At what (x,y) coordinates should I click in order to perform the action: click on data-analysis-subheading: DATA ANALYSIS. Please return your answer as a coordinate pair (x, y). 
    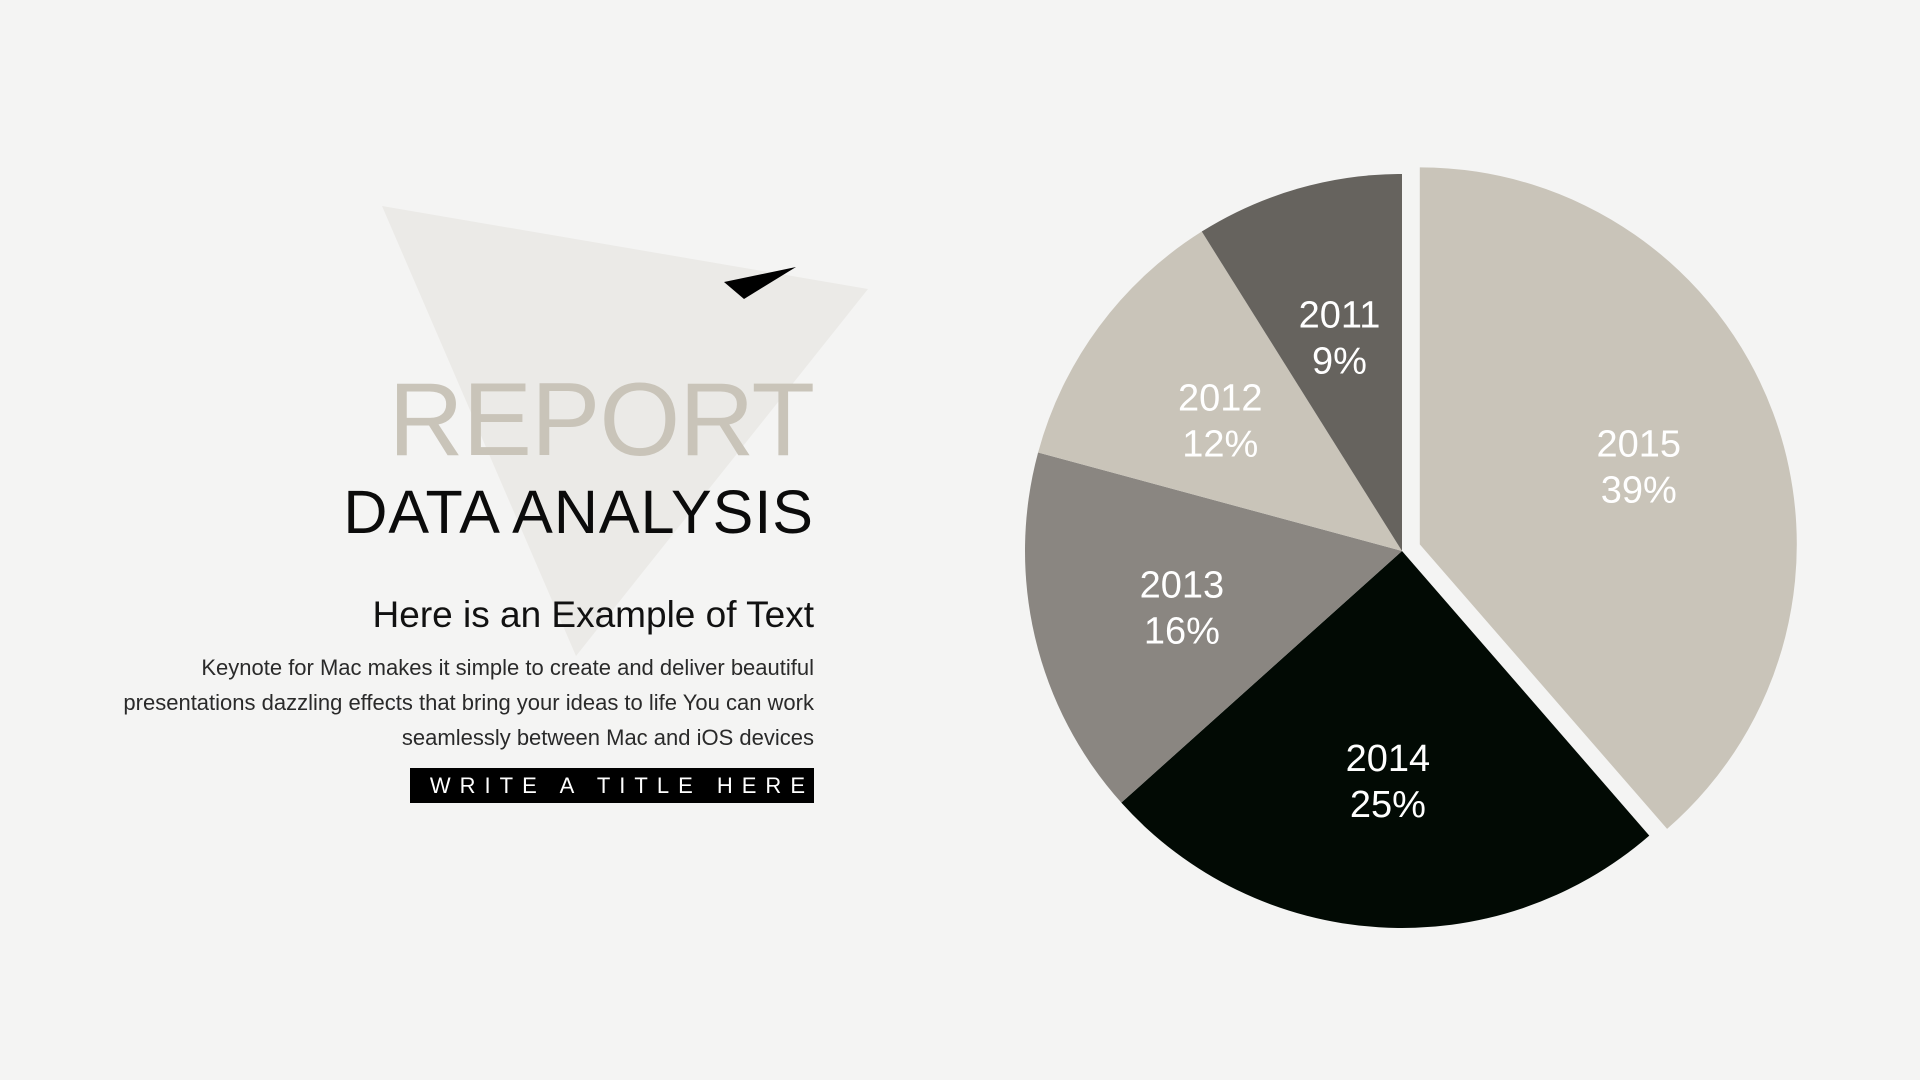
    Looking at the image, I should click on (578, 512).